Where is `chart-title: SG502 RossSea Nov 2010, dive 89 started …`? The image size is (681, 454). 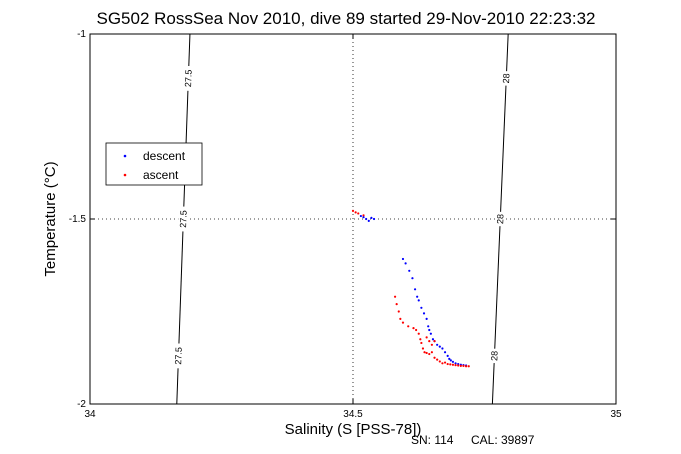
chart-title: SG502 RossSea Nov 2010, dive 89 started … is located at coordinates (346, 18).